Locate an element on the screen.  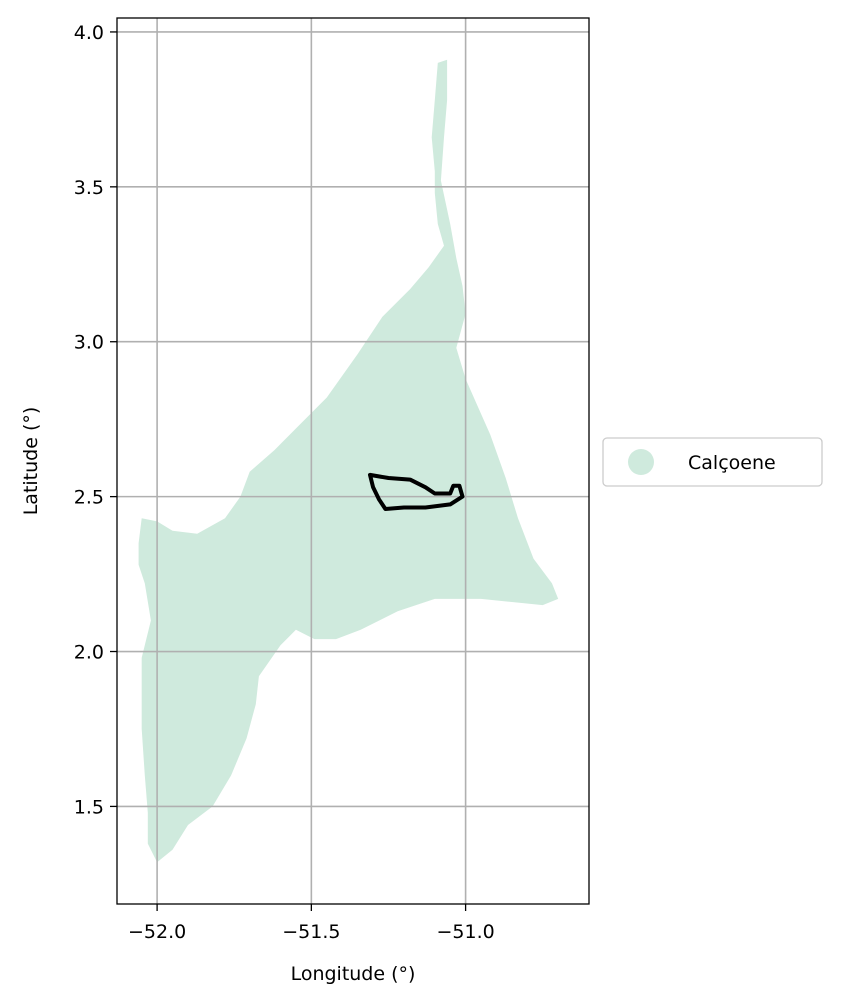
y-axis-label: Latitude (°) is located at coordinates (31, 461).